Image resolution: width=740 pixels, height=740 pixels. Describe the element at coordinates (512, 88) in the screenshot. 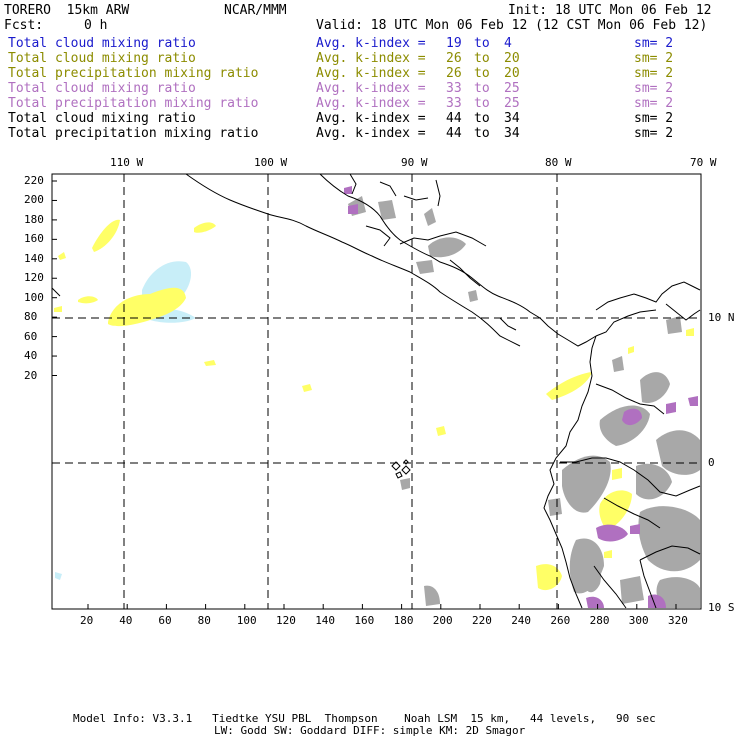

I see `legend-row-4-v2: 25` at that location.